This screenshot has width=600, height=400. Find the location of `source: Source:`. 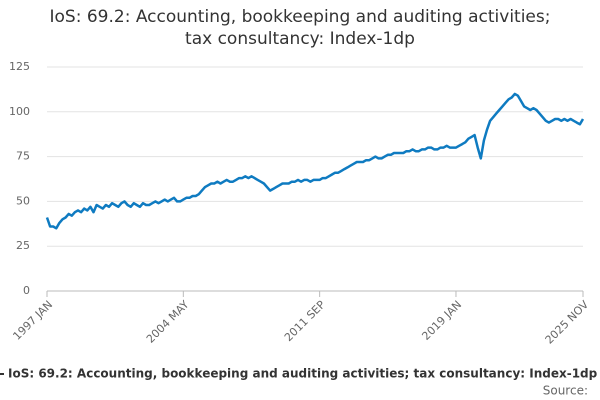

source: Source: is located at coordinates (565, 391).